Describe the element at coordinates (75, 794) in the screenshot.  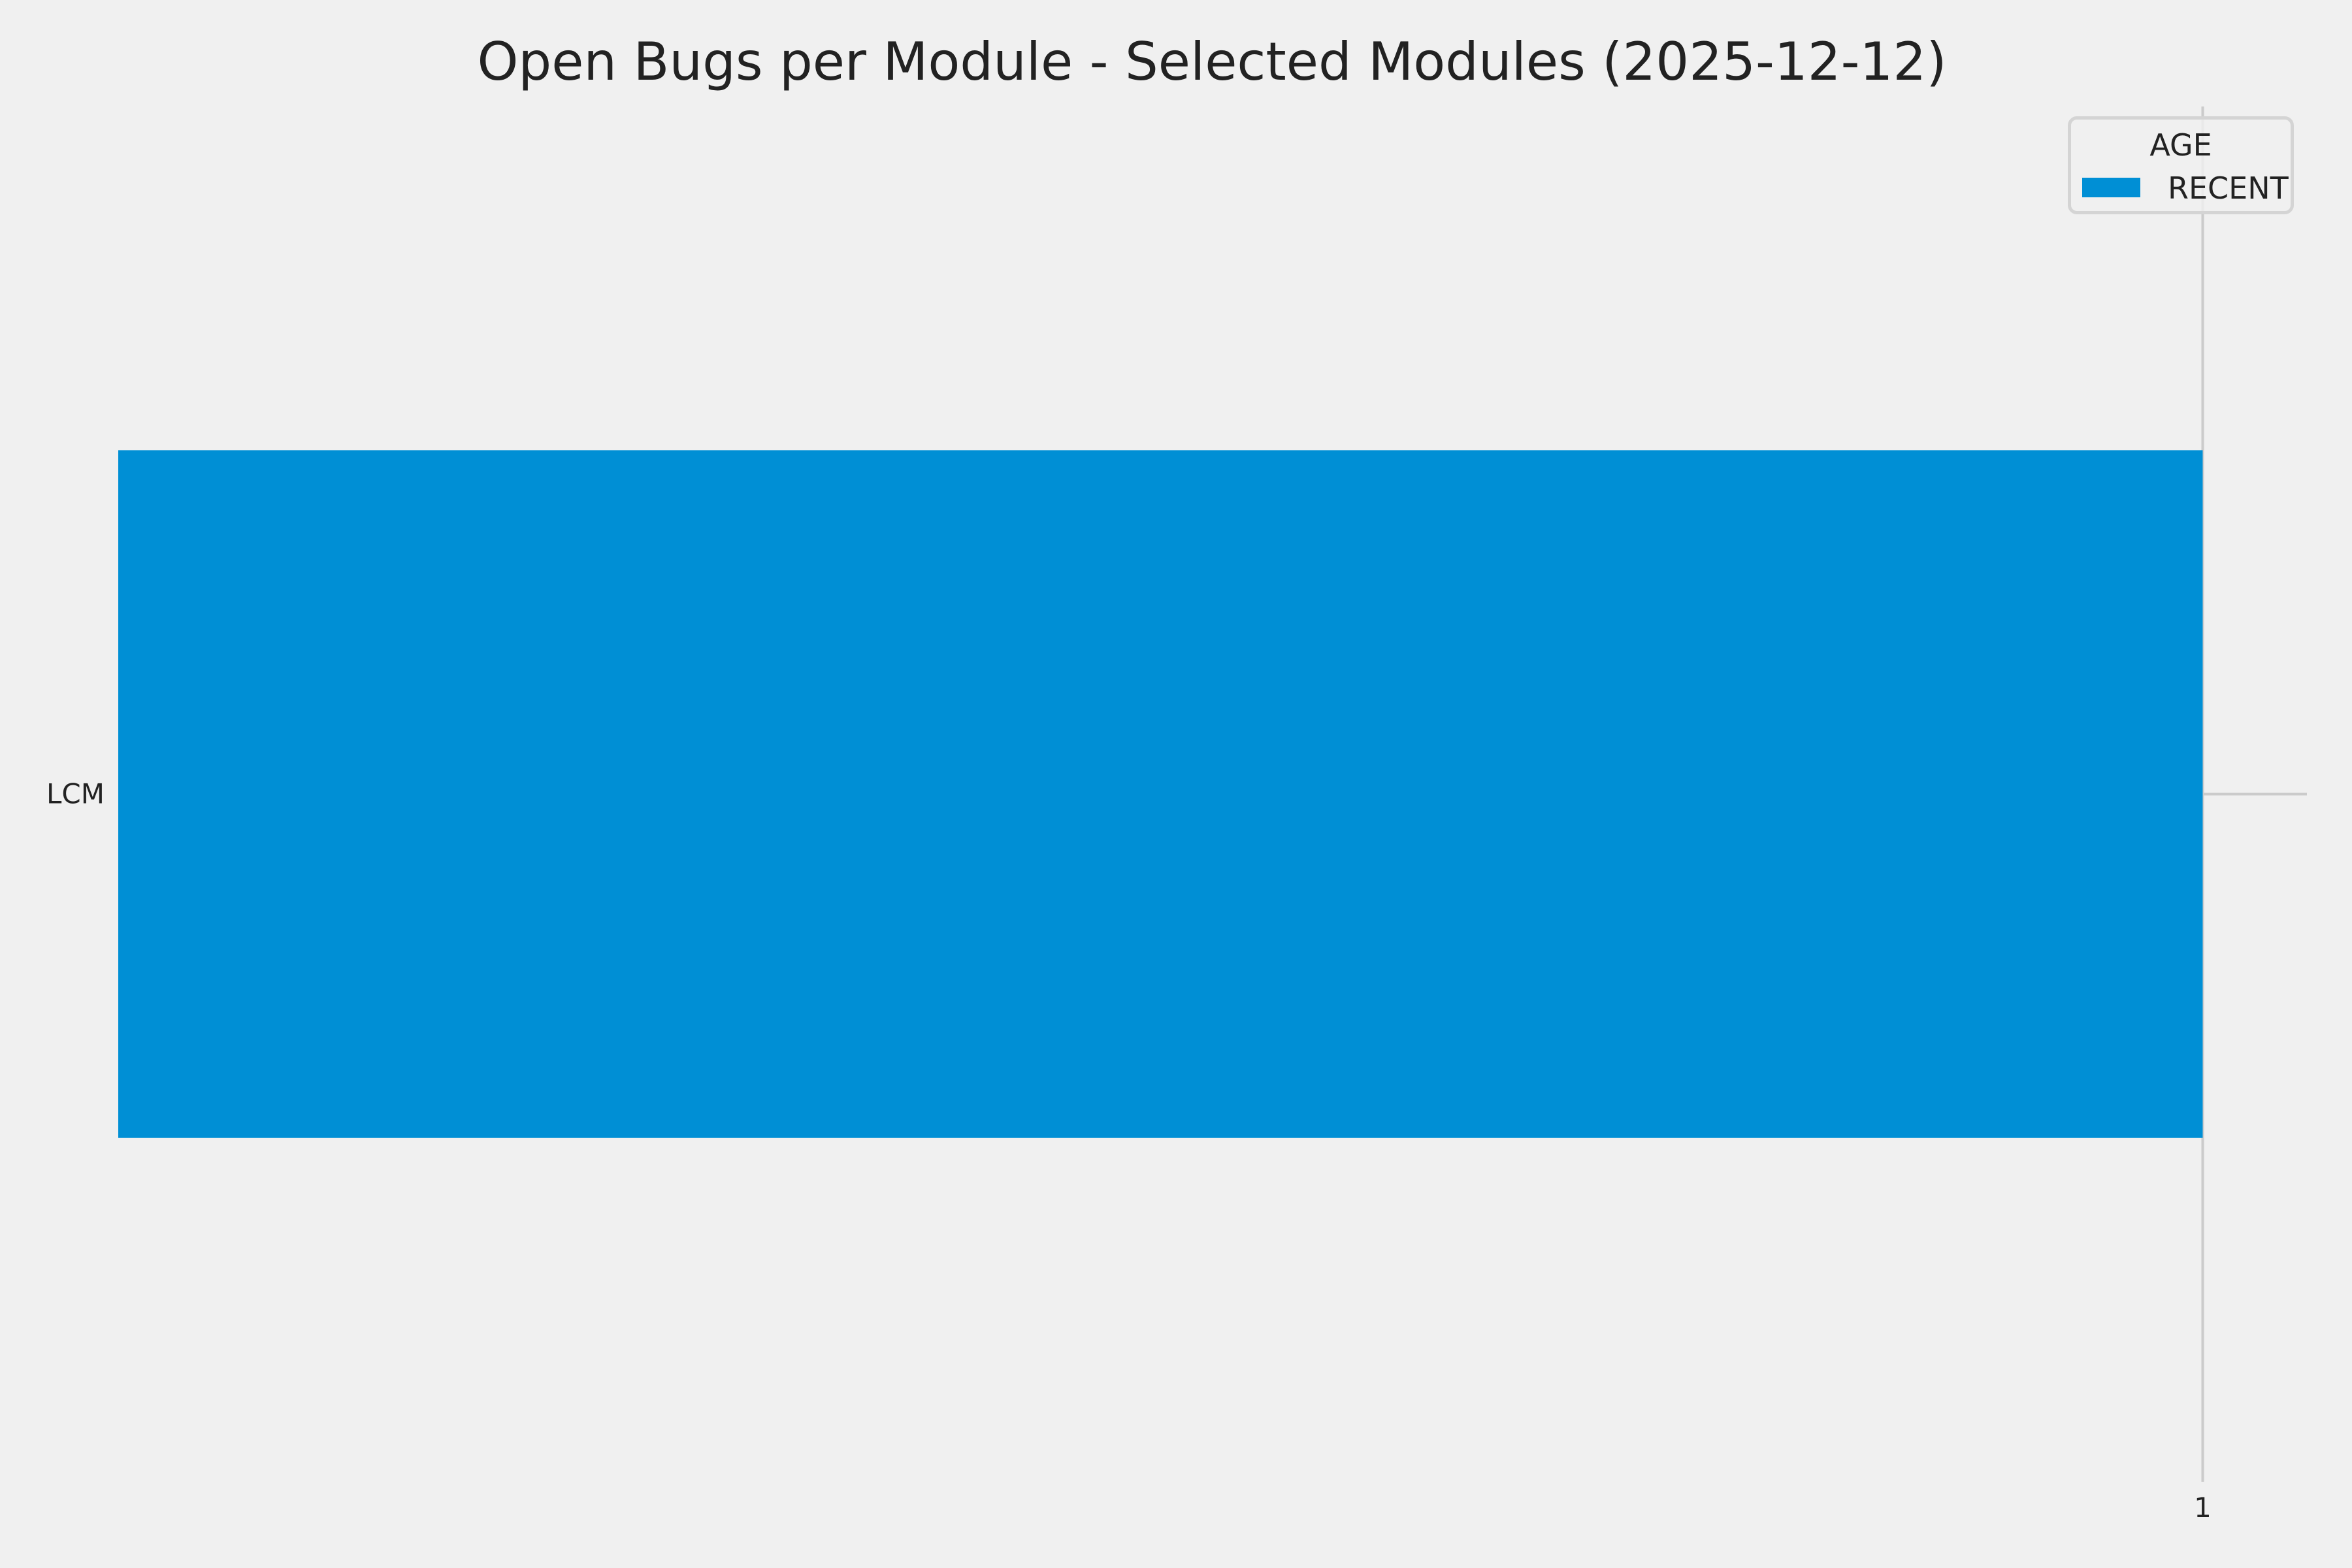
I see `y-tick-label: LCM` at that location.